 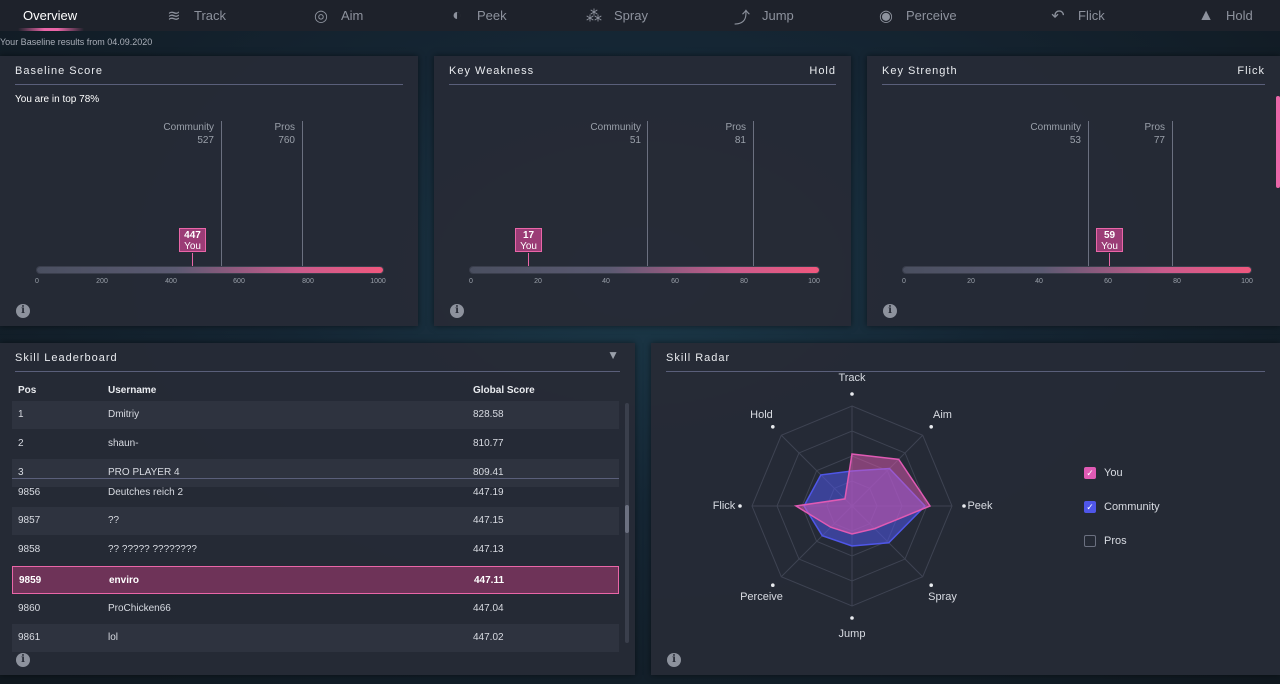 What do you see at coordinates (615, 134) in the screenshot?
I see `community-ref-label: Community 51` at bounding box center [615, 134].